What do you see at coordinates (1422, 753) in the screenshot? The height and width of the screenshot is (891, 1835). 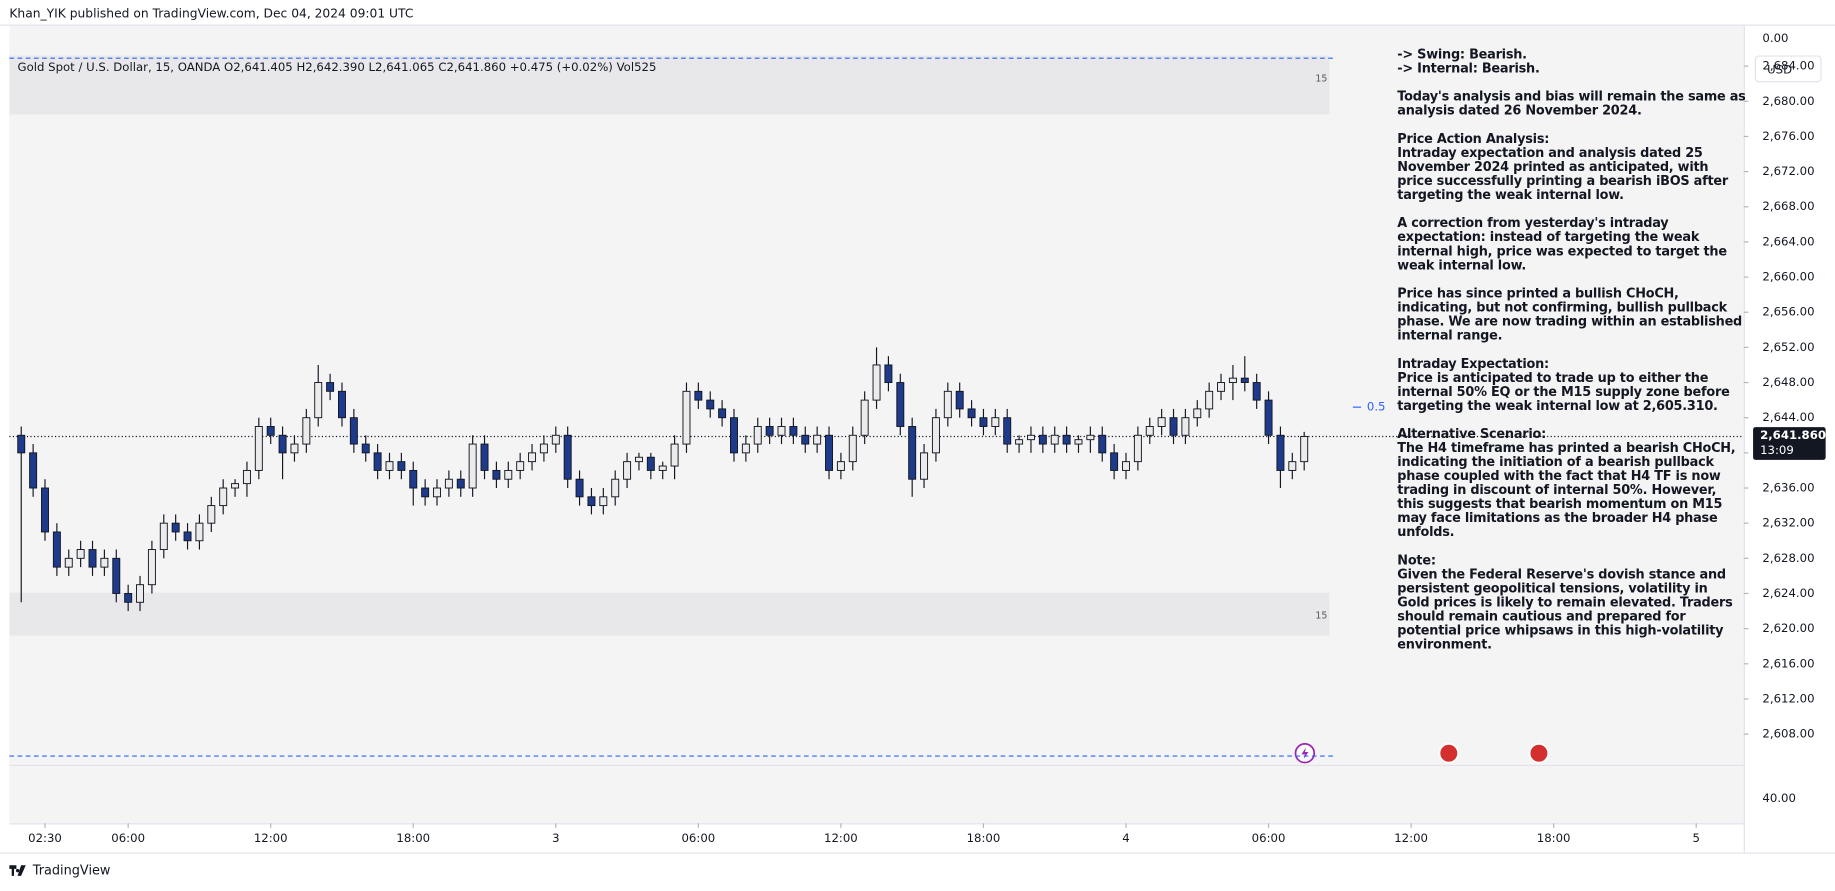 I see `event-icons` at bounding box center [1422, 753].